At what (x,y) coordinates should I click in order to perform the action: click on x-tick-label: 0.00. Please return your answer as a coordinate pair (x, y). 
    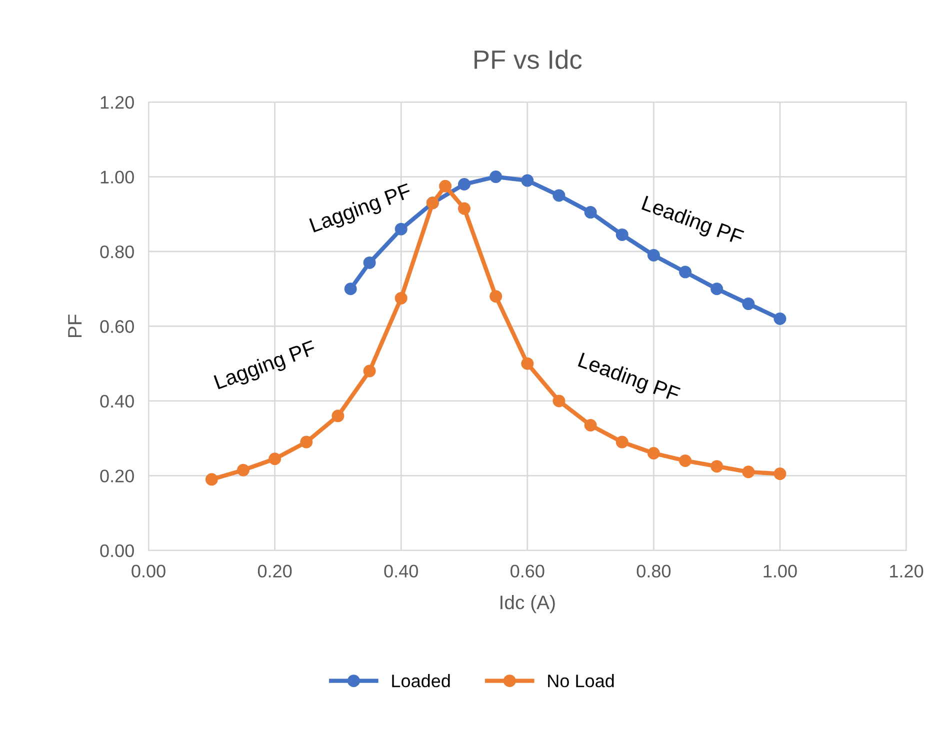
    Looking at the image, I should click on (149, 571).